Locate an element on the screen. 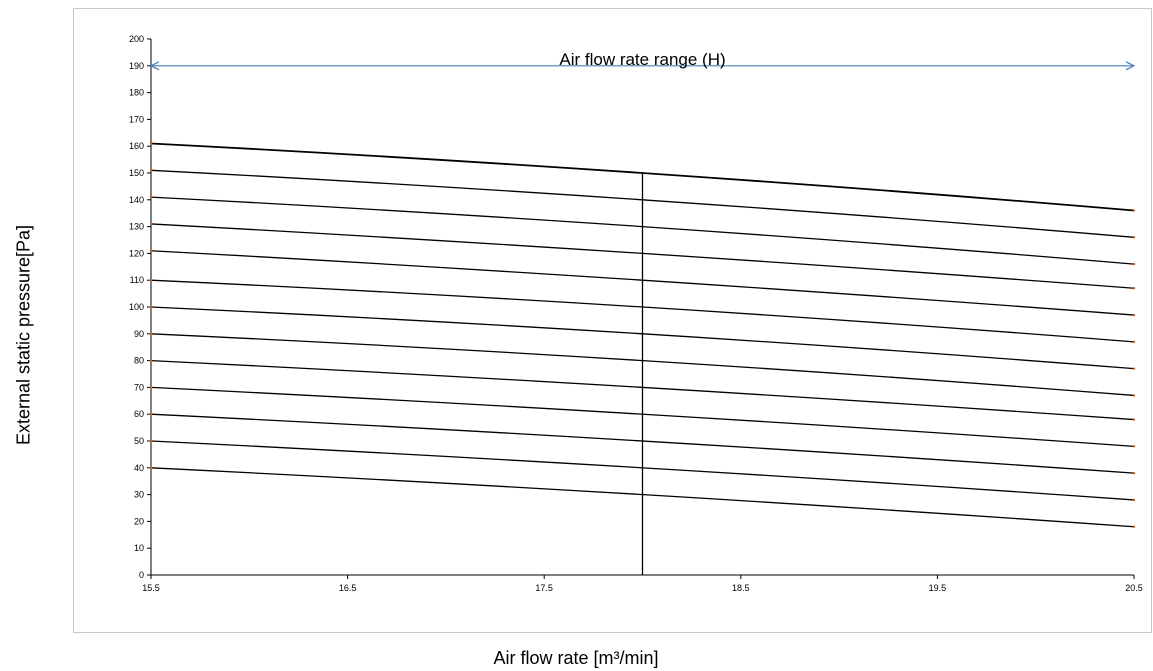  y-tick-label: 110 is located at coordinates (137, 280).